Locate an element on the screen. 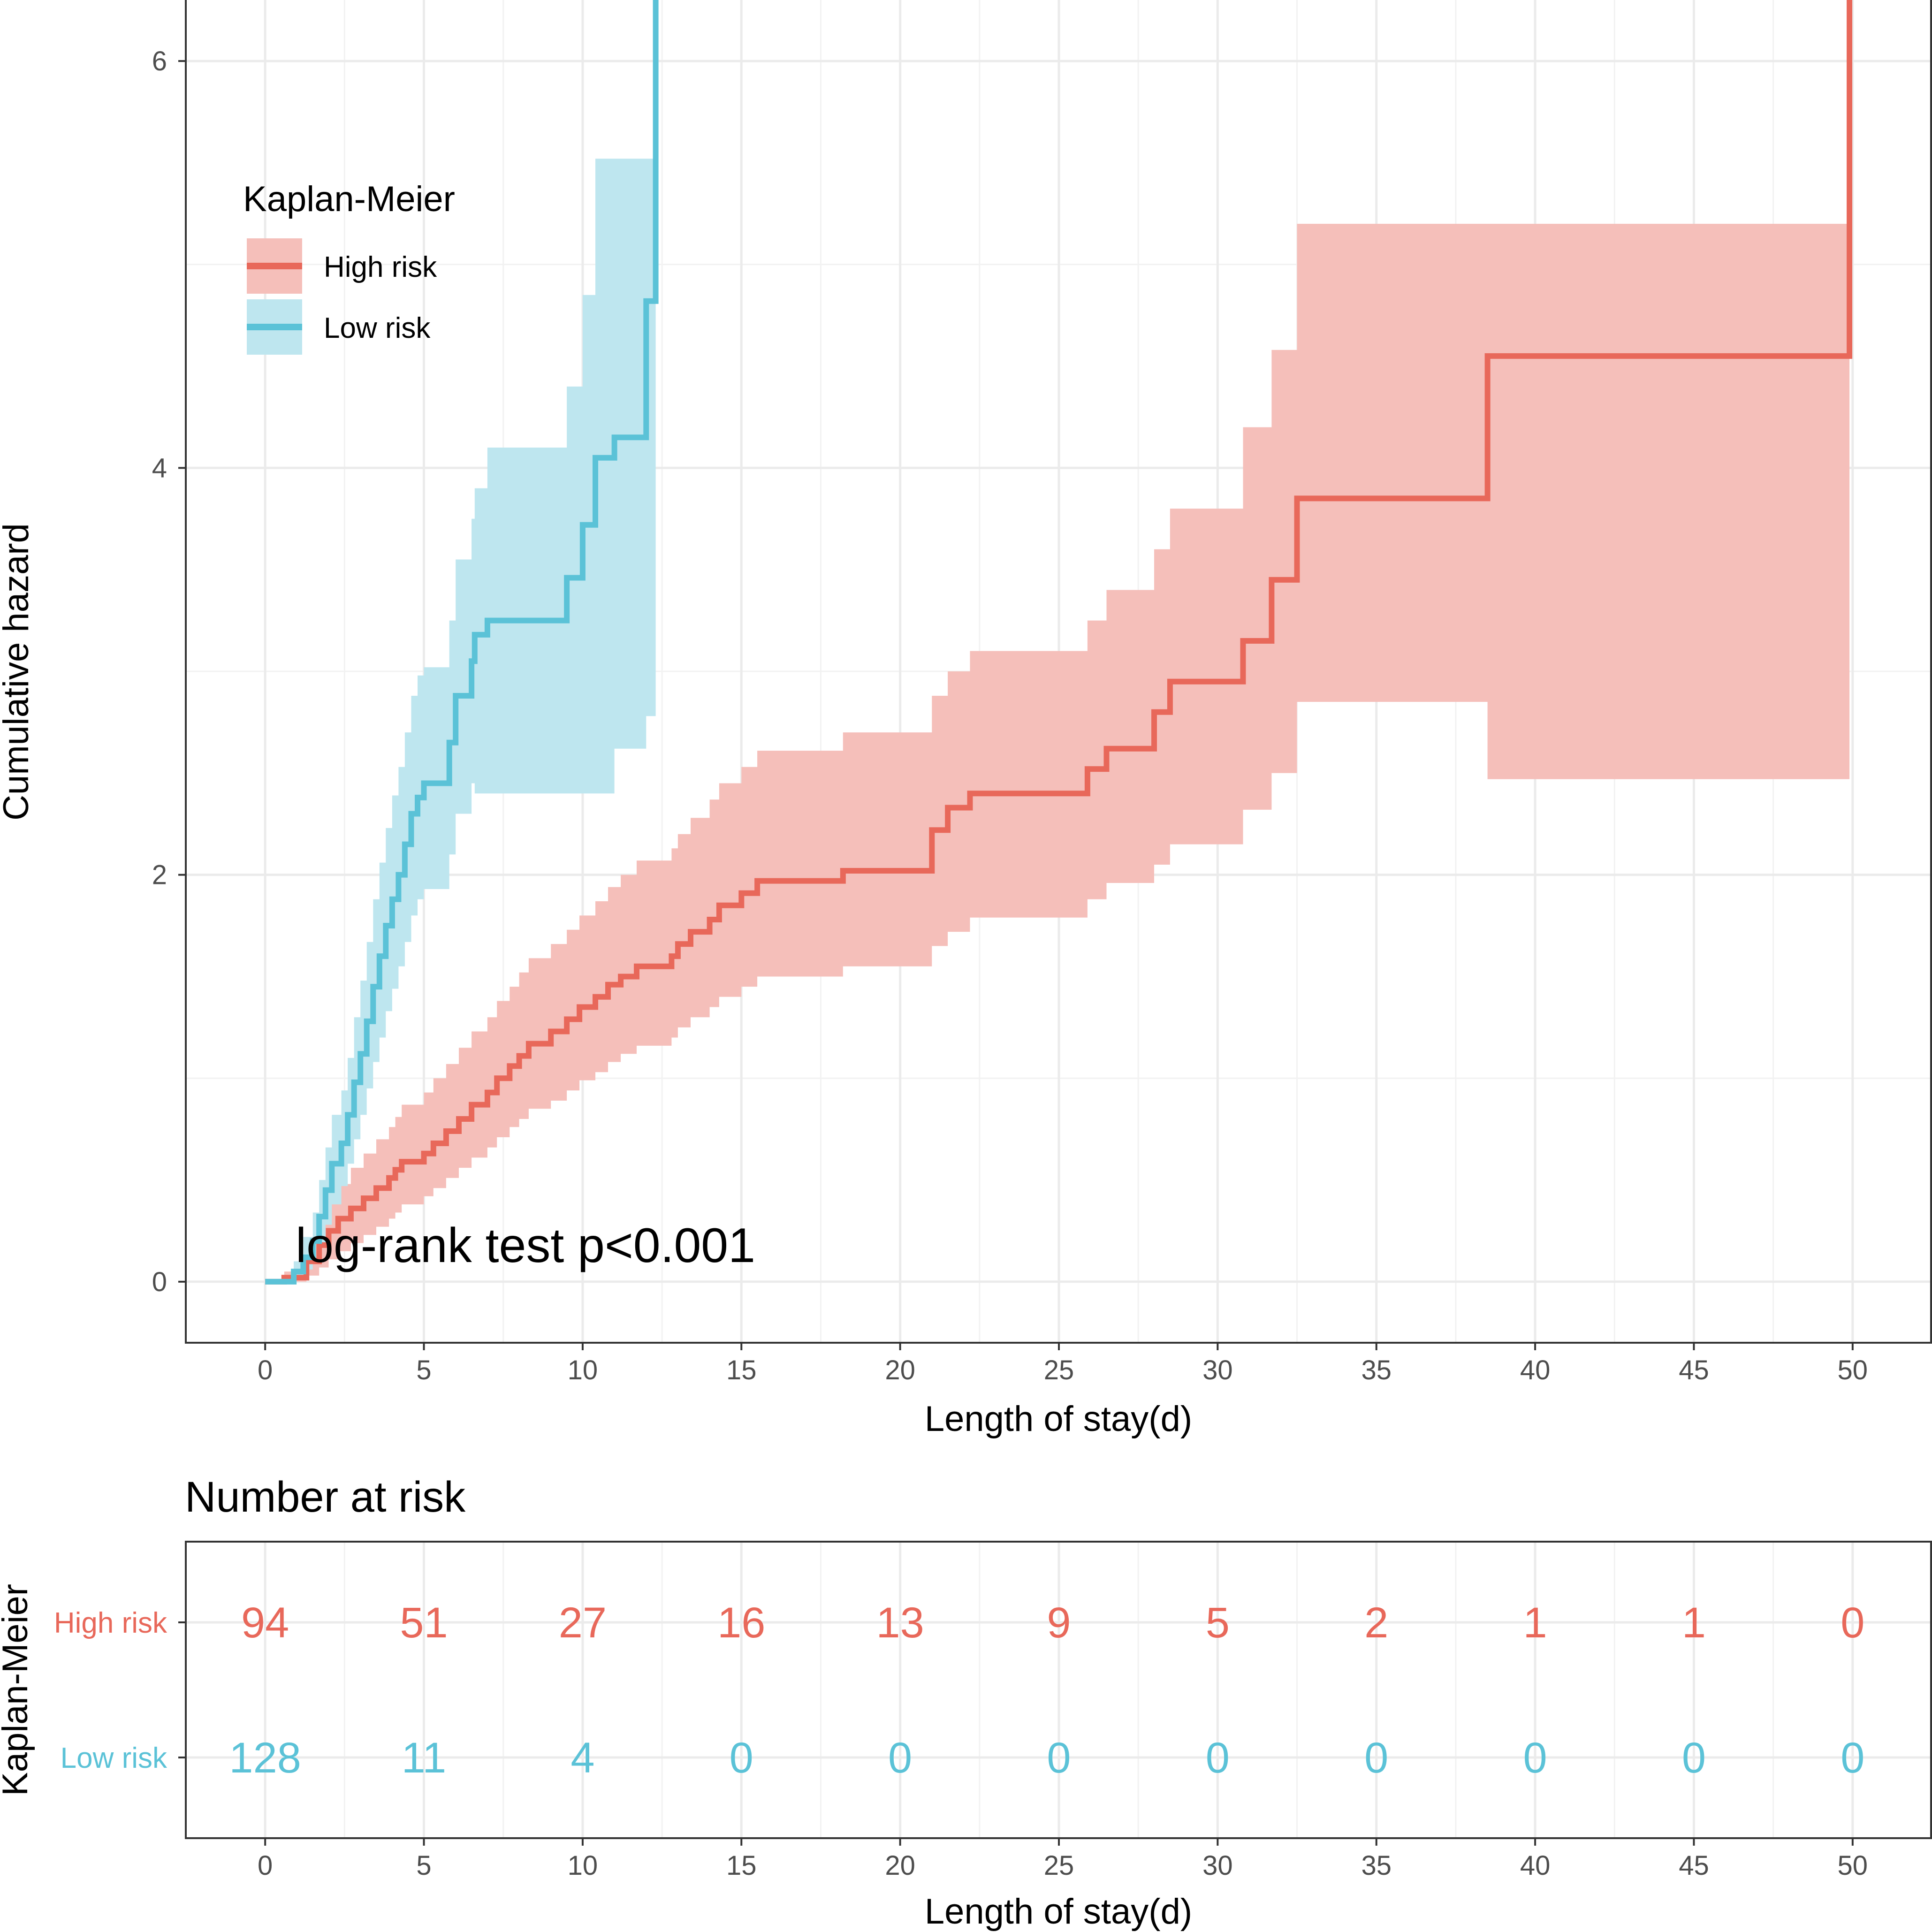 This screenshot has width=1932, height=1932. x-tick-label: 45 is located at coordinates (1694, 1370).